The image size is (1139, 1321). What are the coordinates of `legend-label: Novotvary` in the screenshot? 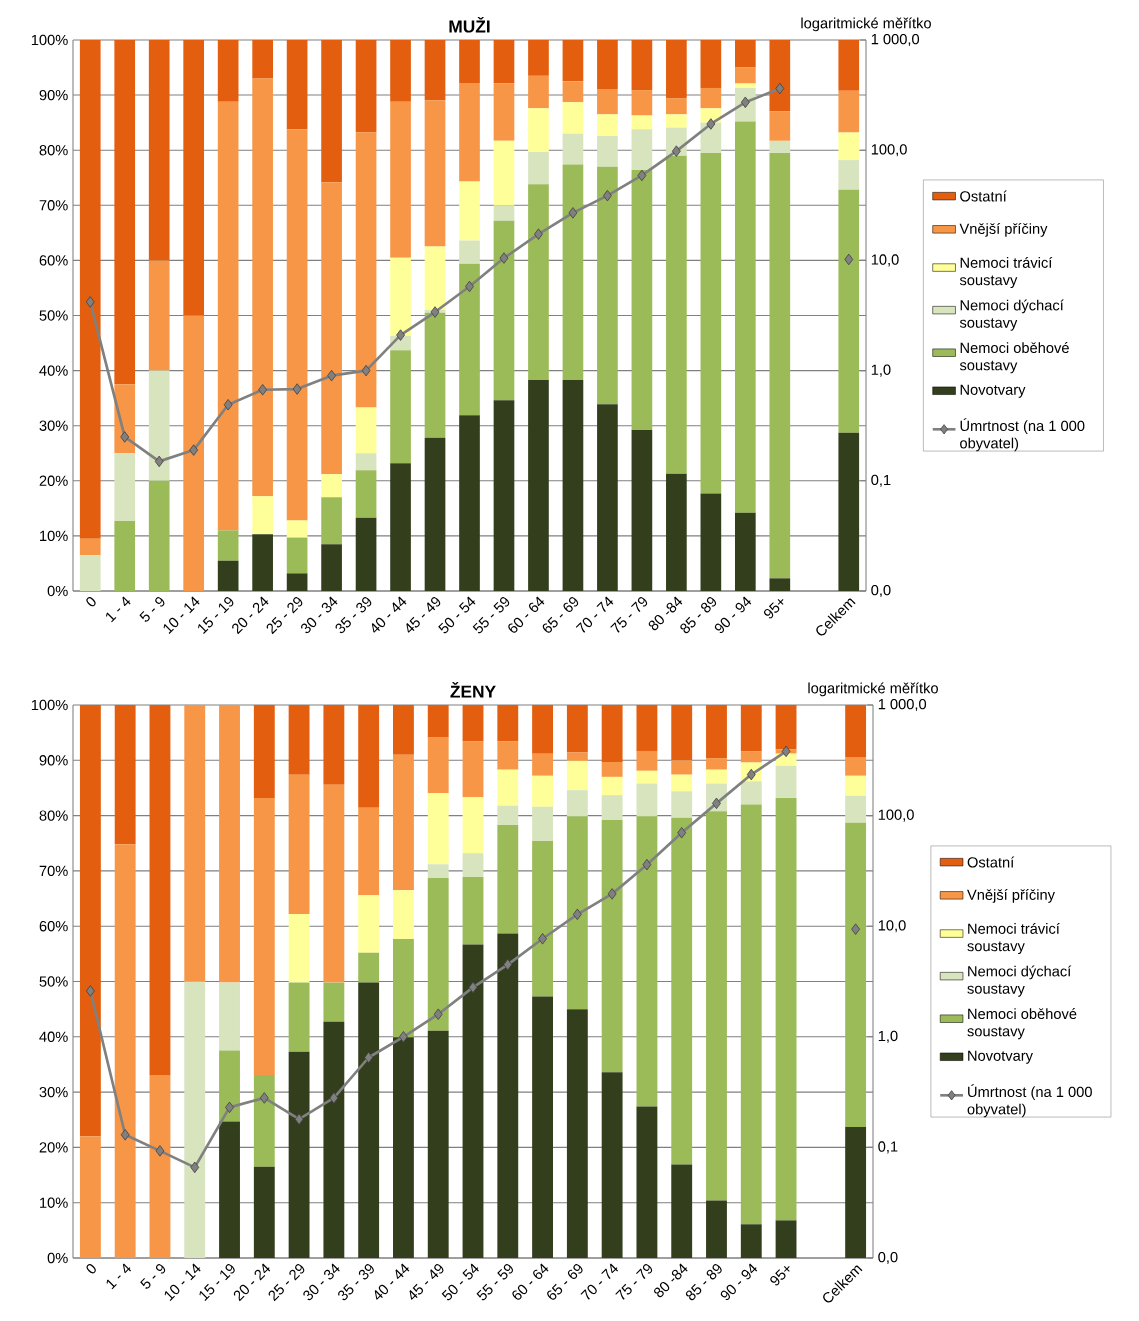 It's located at (993, 391).